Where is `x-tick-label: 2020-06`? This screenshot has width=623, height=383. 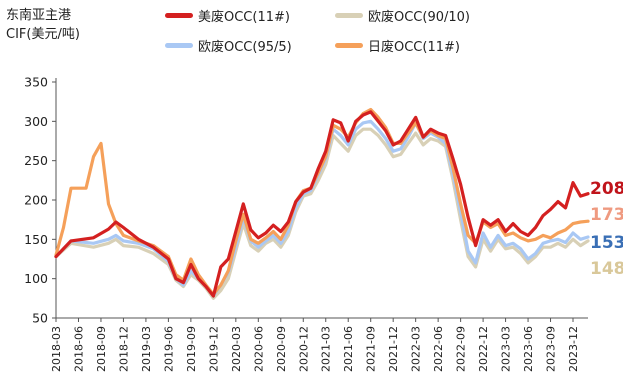
x-tick-label: 2020-06 is located at coordinates (258, 349).